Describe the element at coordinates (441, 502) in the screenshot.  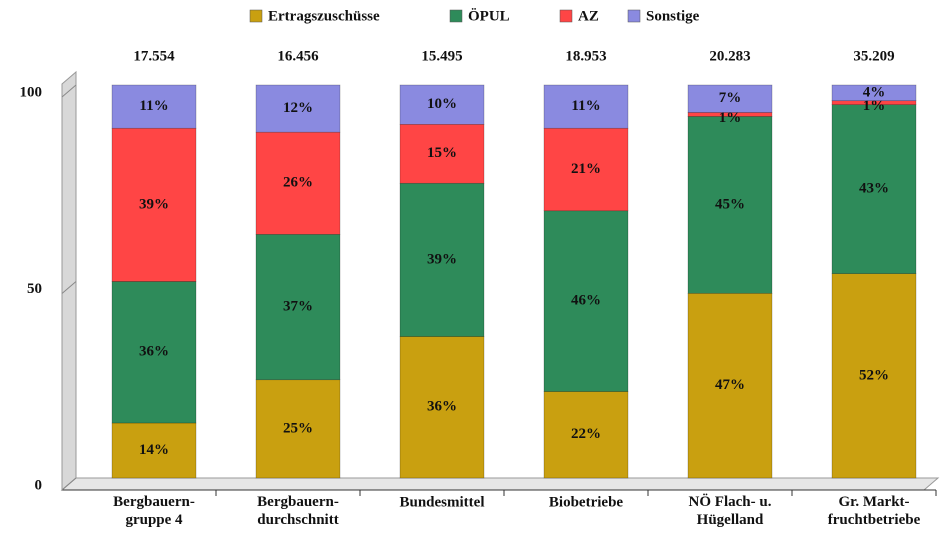
I see `x-tick-label: Bundesmittel` at that location.